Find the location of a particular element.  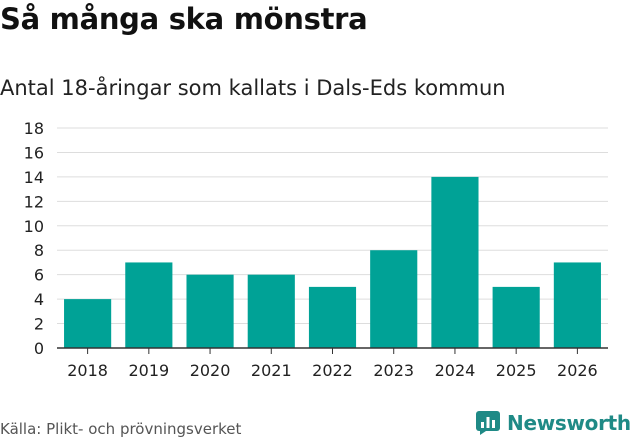

x-tick-label: 2020 is located at coordinates (210, 370).